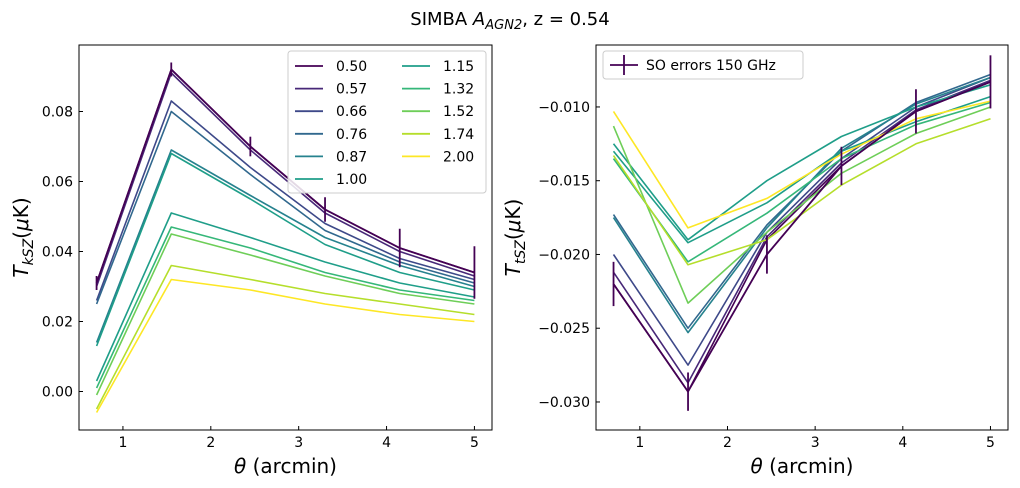 This screenshot has width=1020, height=488. Describe the element at coordinates (458, 112) in the screenshot. I see `left-legend-label-1.52: 1.52` at that location.